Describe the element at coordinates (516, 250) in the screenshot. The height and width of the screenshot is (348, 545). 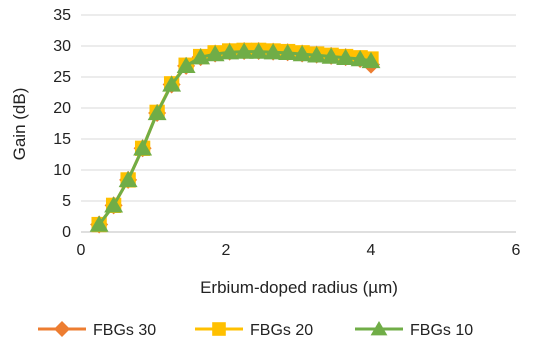
I see `x-tick-label: 6` at that location.